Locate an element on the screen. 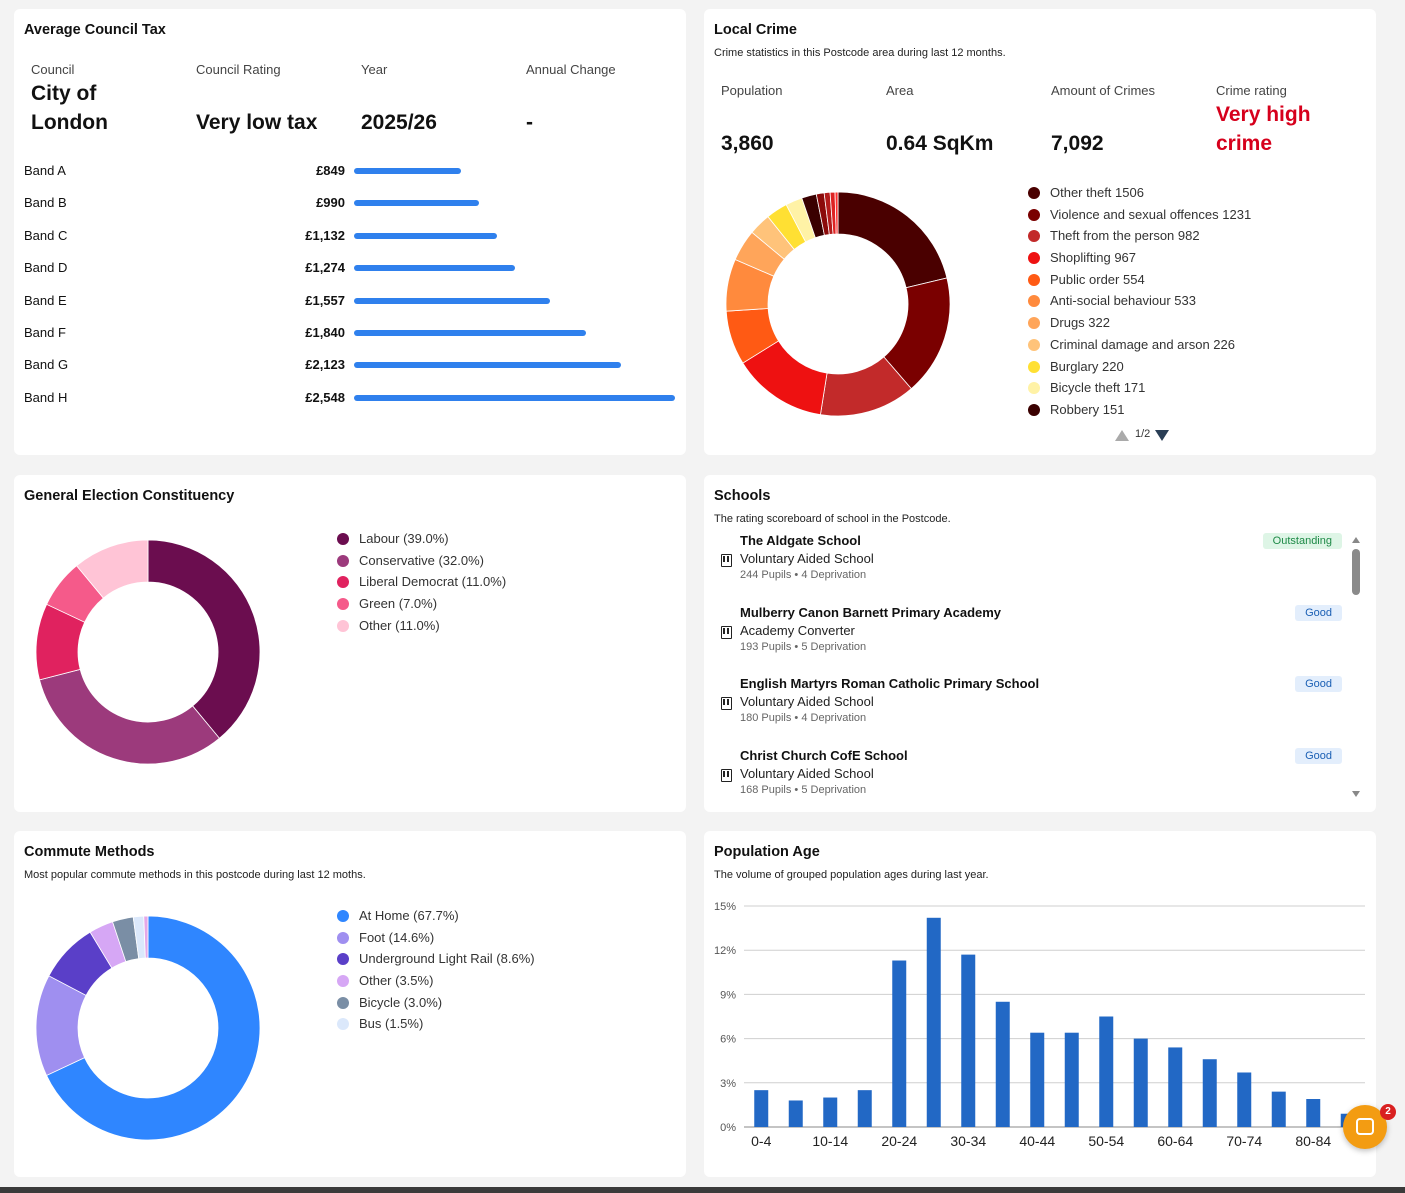  commute-legend-item: Foot (14.6%) is located at coordinates (436, 938).